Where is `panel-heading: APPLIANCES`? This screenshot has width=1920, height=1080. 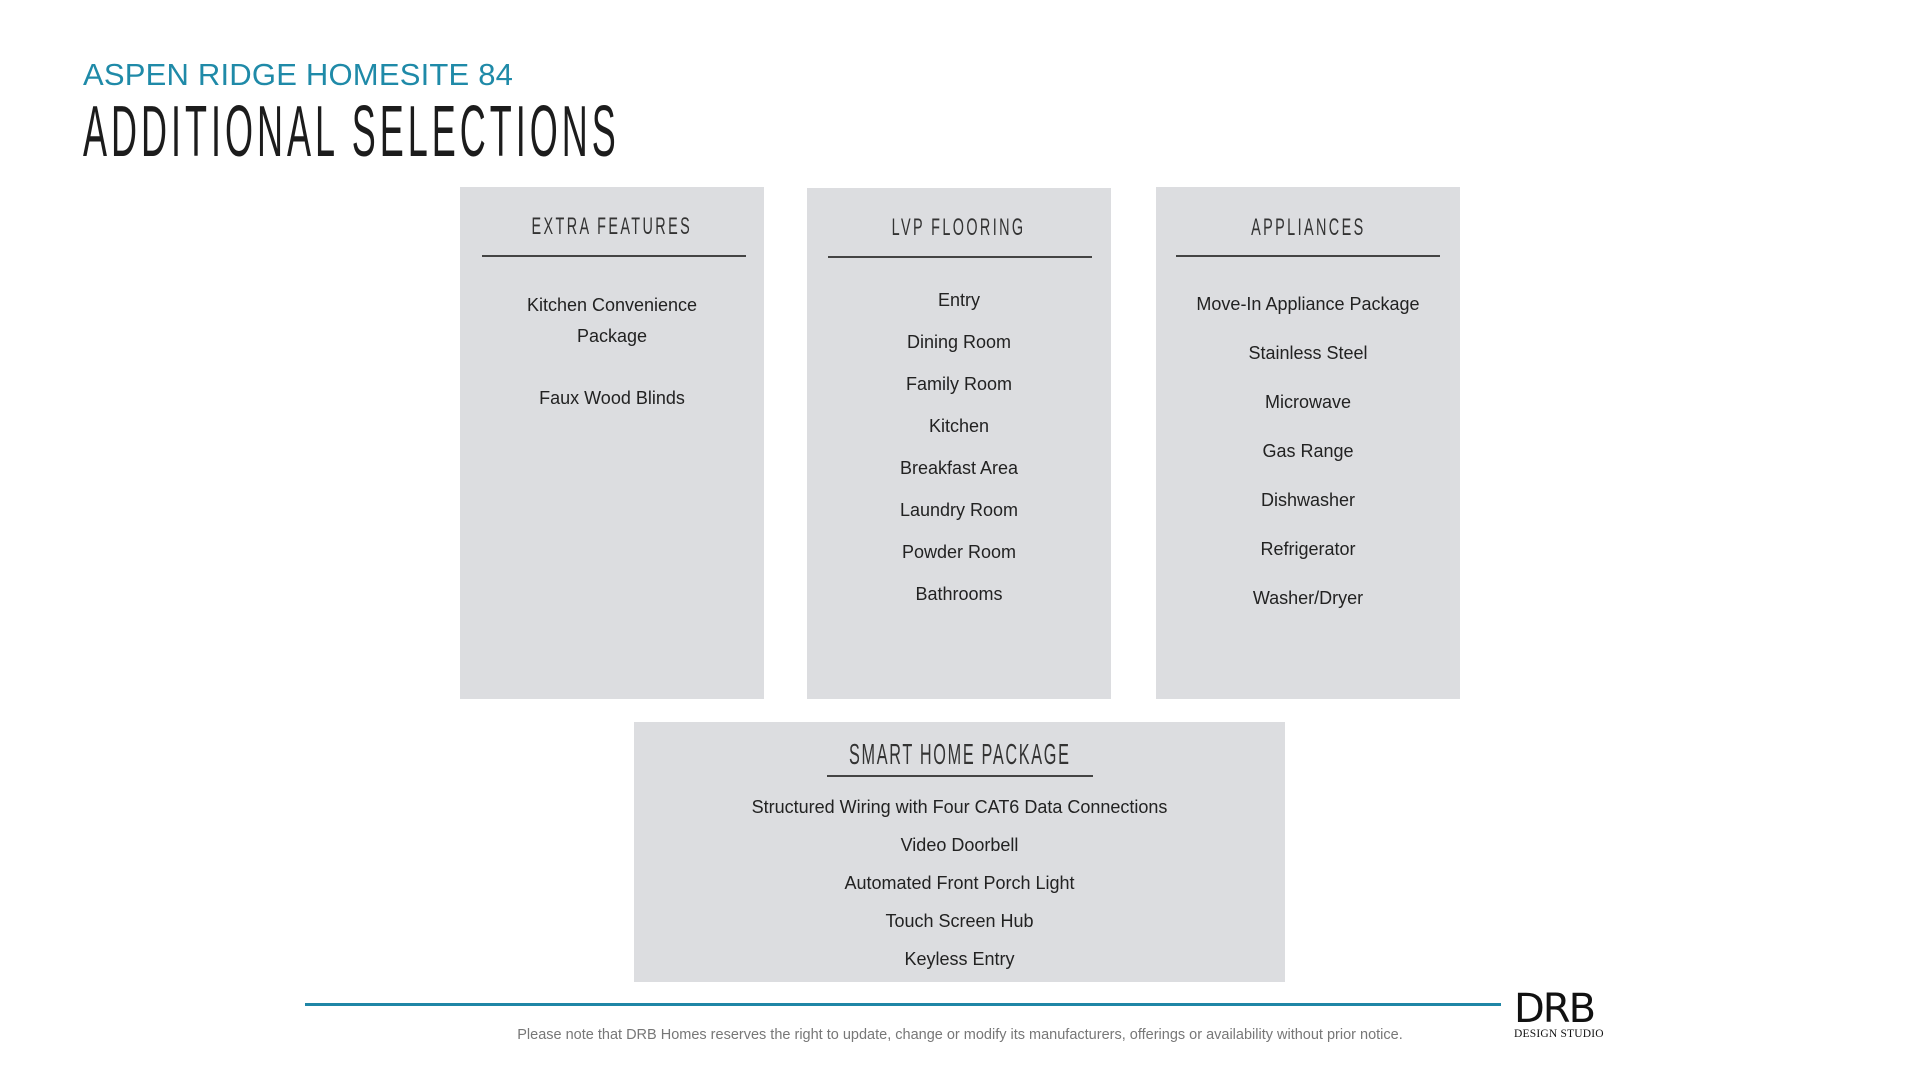
panel-heading: APPLIANCES is located at coordinates (1308, 227).